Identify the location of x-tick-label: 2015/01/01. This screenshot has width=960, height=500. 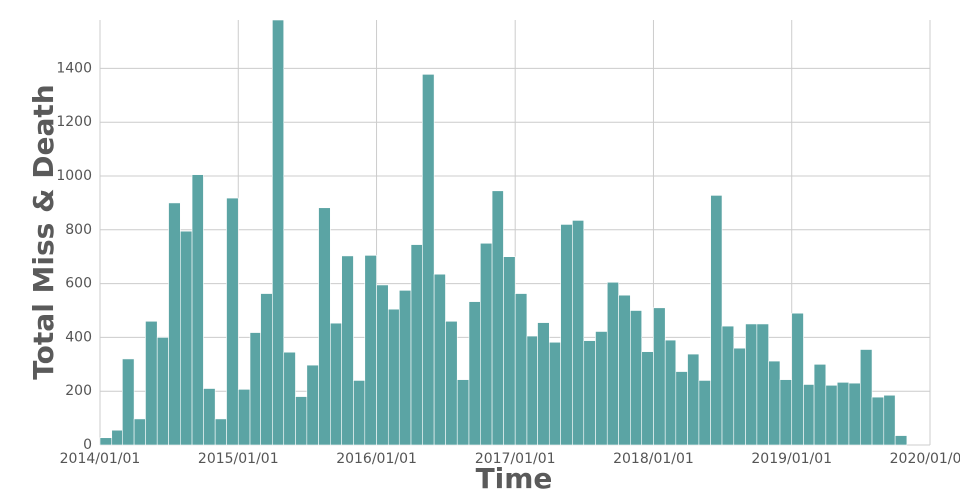
(238, 459).